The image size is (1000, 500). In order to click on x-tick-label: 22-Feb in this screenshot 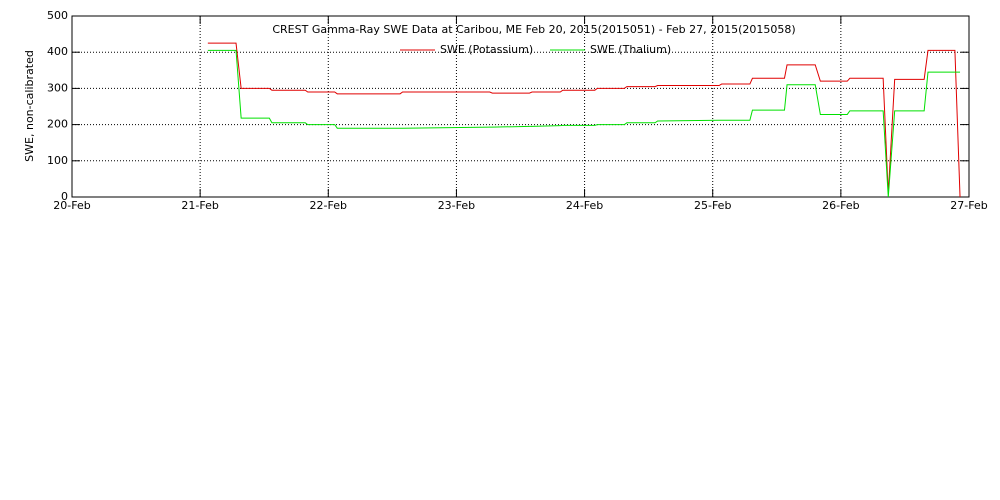, I will do `click(328, 205)`.